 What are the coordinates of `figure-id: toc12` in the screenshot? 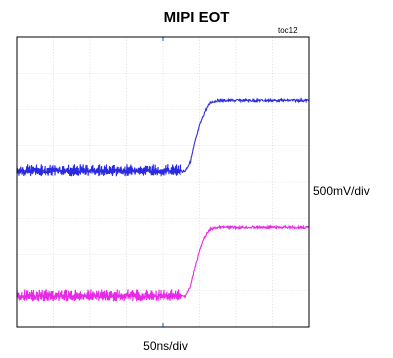 It's located at (288, 30).